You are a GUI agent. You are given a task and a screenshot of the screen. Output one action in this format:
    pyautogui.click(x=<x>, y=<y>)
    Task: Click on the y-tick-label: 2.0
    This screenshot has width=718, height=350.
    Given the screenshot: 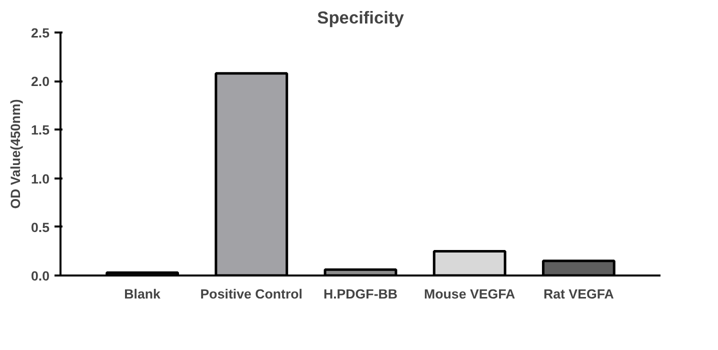 What is the action you would take?
    pyautogui.click(x=40, y=82)
    